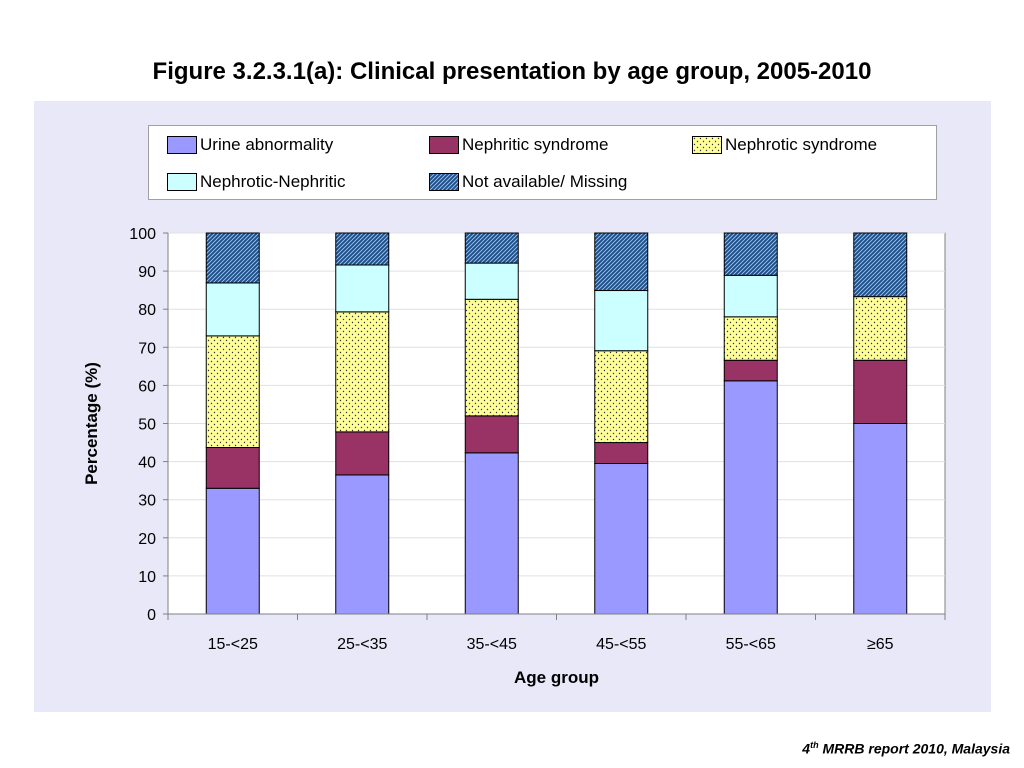  Describe the element at coordinates (147, 348) in the screenshot. I see `y-tick-label: 70` at that location.